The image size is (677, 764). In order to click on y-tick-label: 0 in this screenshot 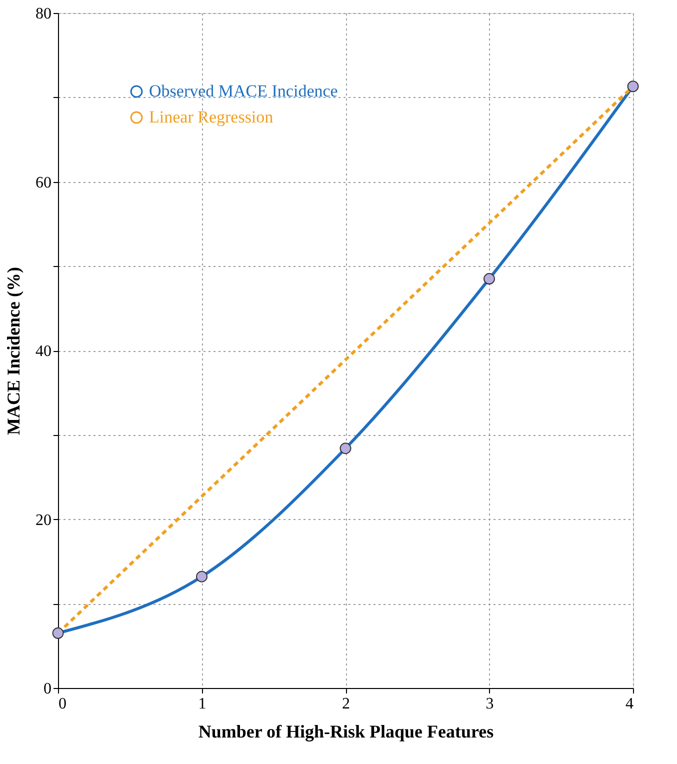, I will do `click(48, 689)`.